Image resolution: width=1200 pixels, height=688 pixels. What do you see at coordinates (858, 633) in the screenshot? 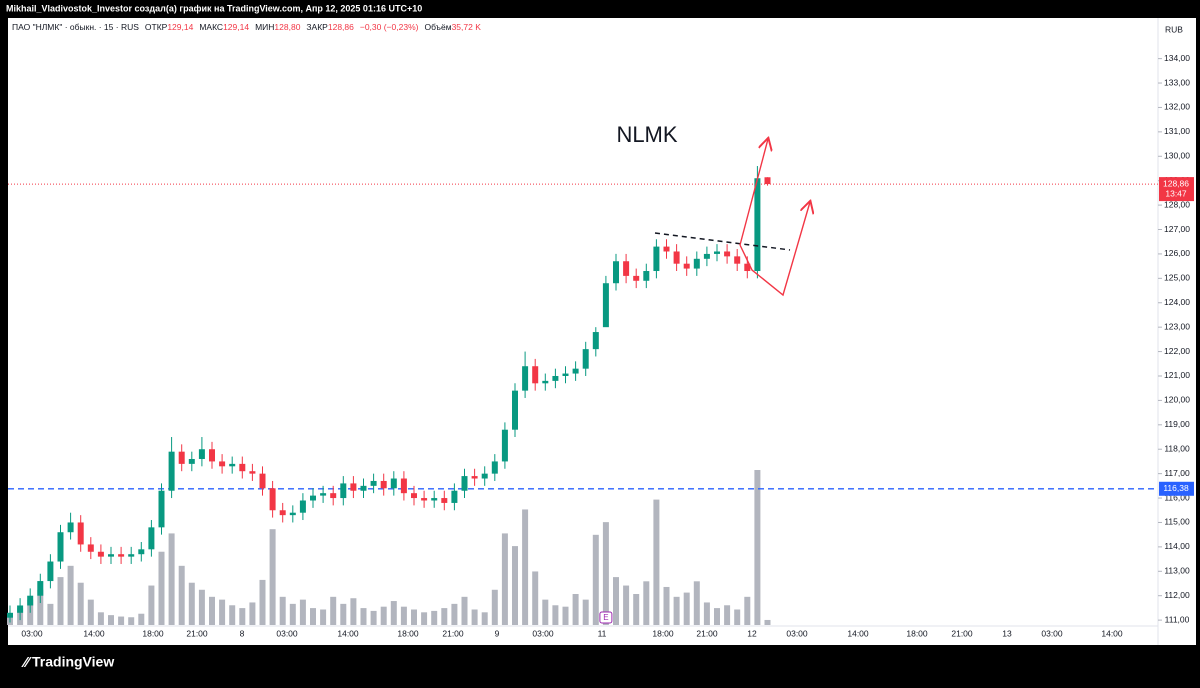
I see `x-tick-label: 14:00` at bounding box center [858, 633].